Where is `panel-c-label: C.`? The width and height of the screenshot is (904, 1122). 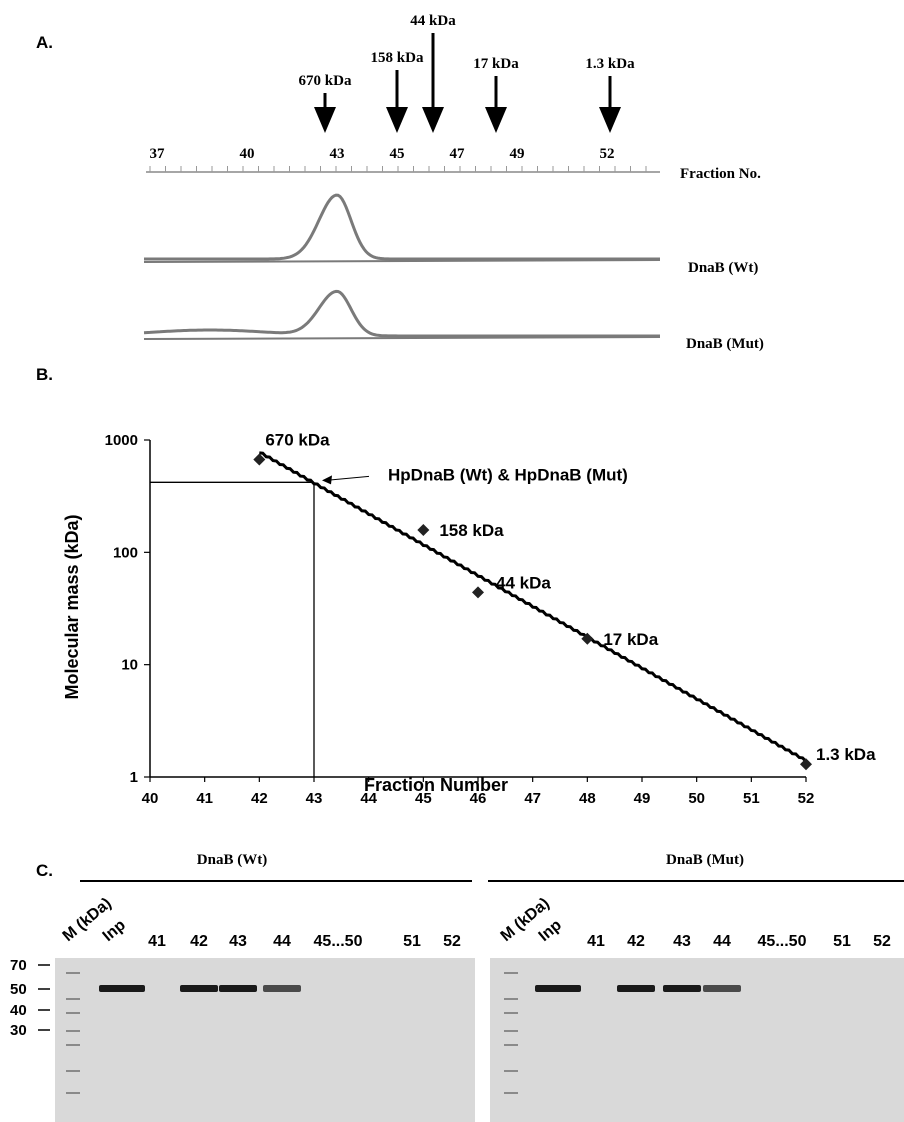 panel-c-label: C. is located at coordinates (44, 870).